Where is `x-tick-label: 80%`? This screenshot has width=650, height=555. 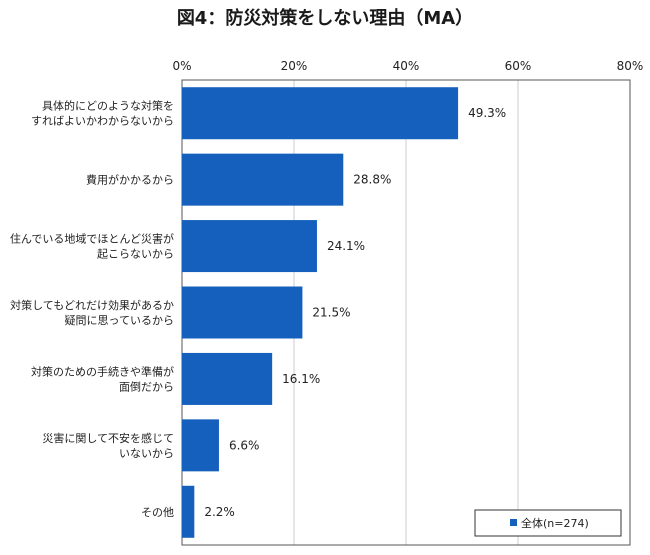 x-tick-label: 80% is located at coordinates (630, 66).